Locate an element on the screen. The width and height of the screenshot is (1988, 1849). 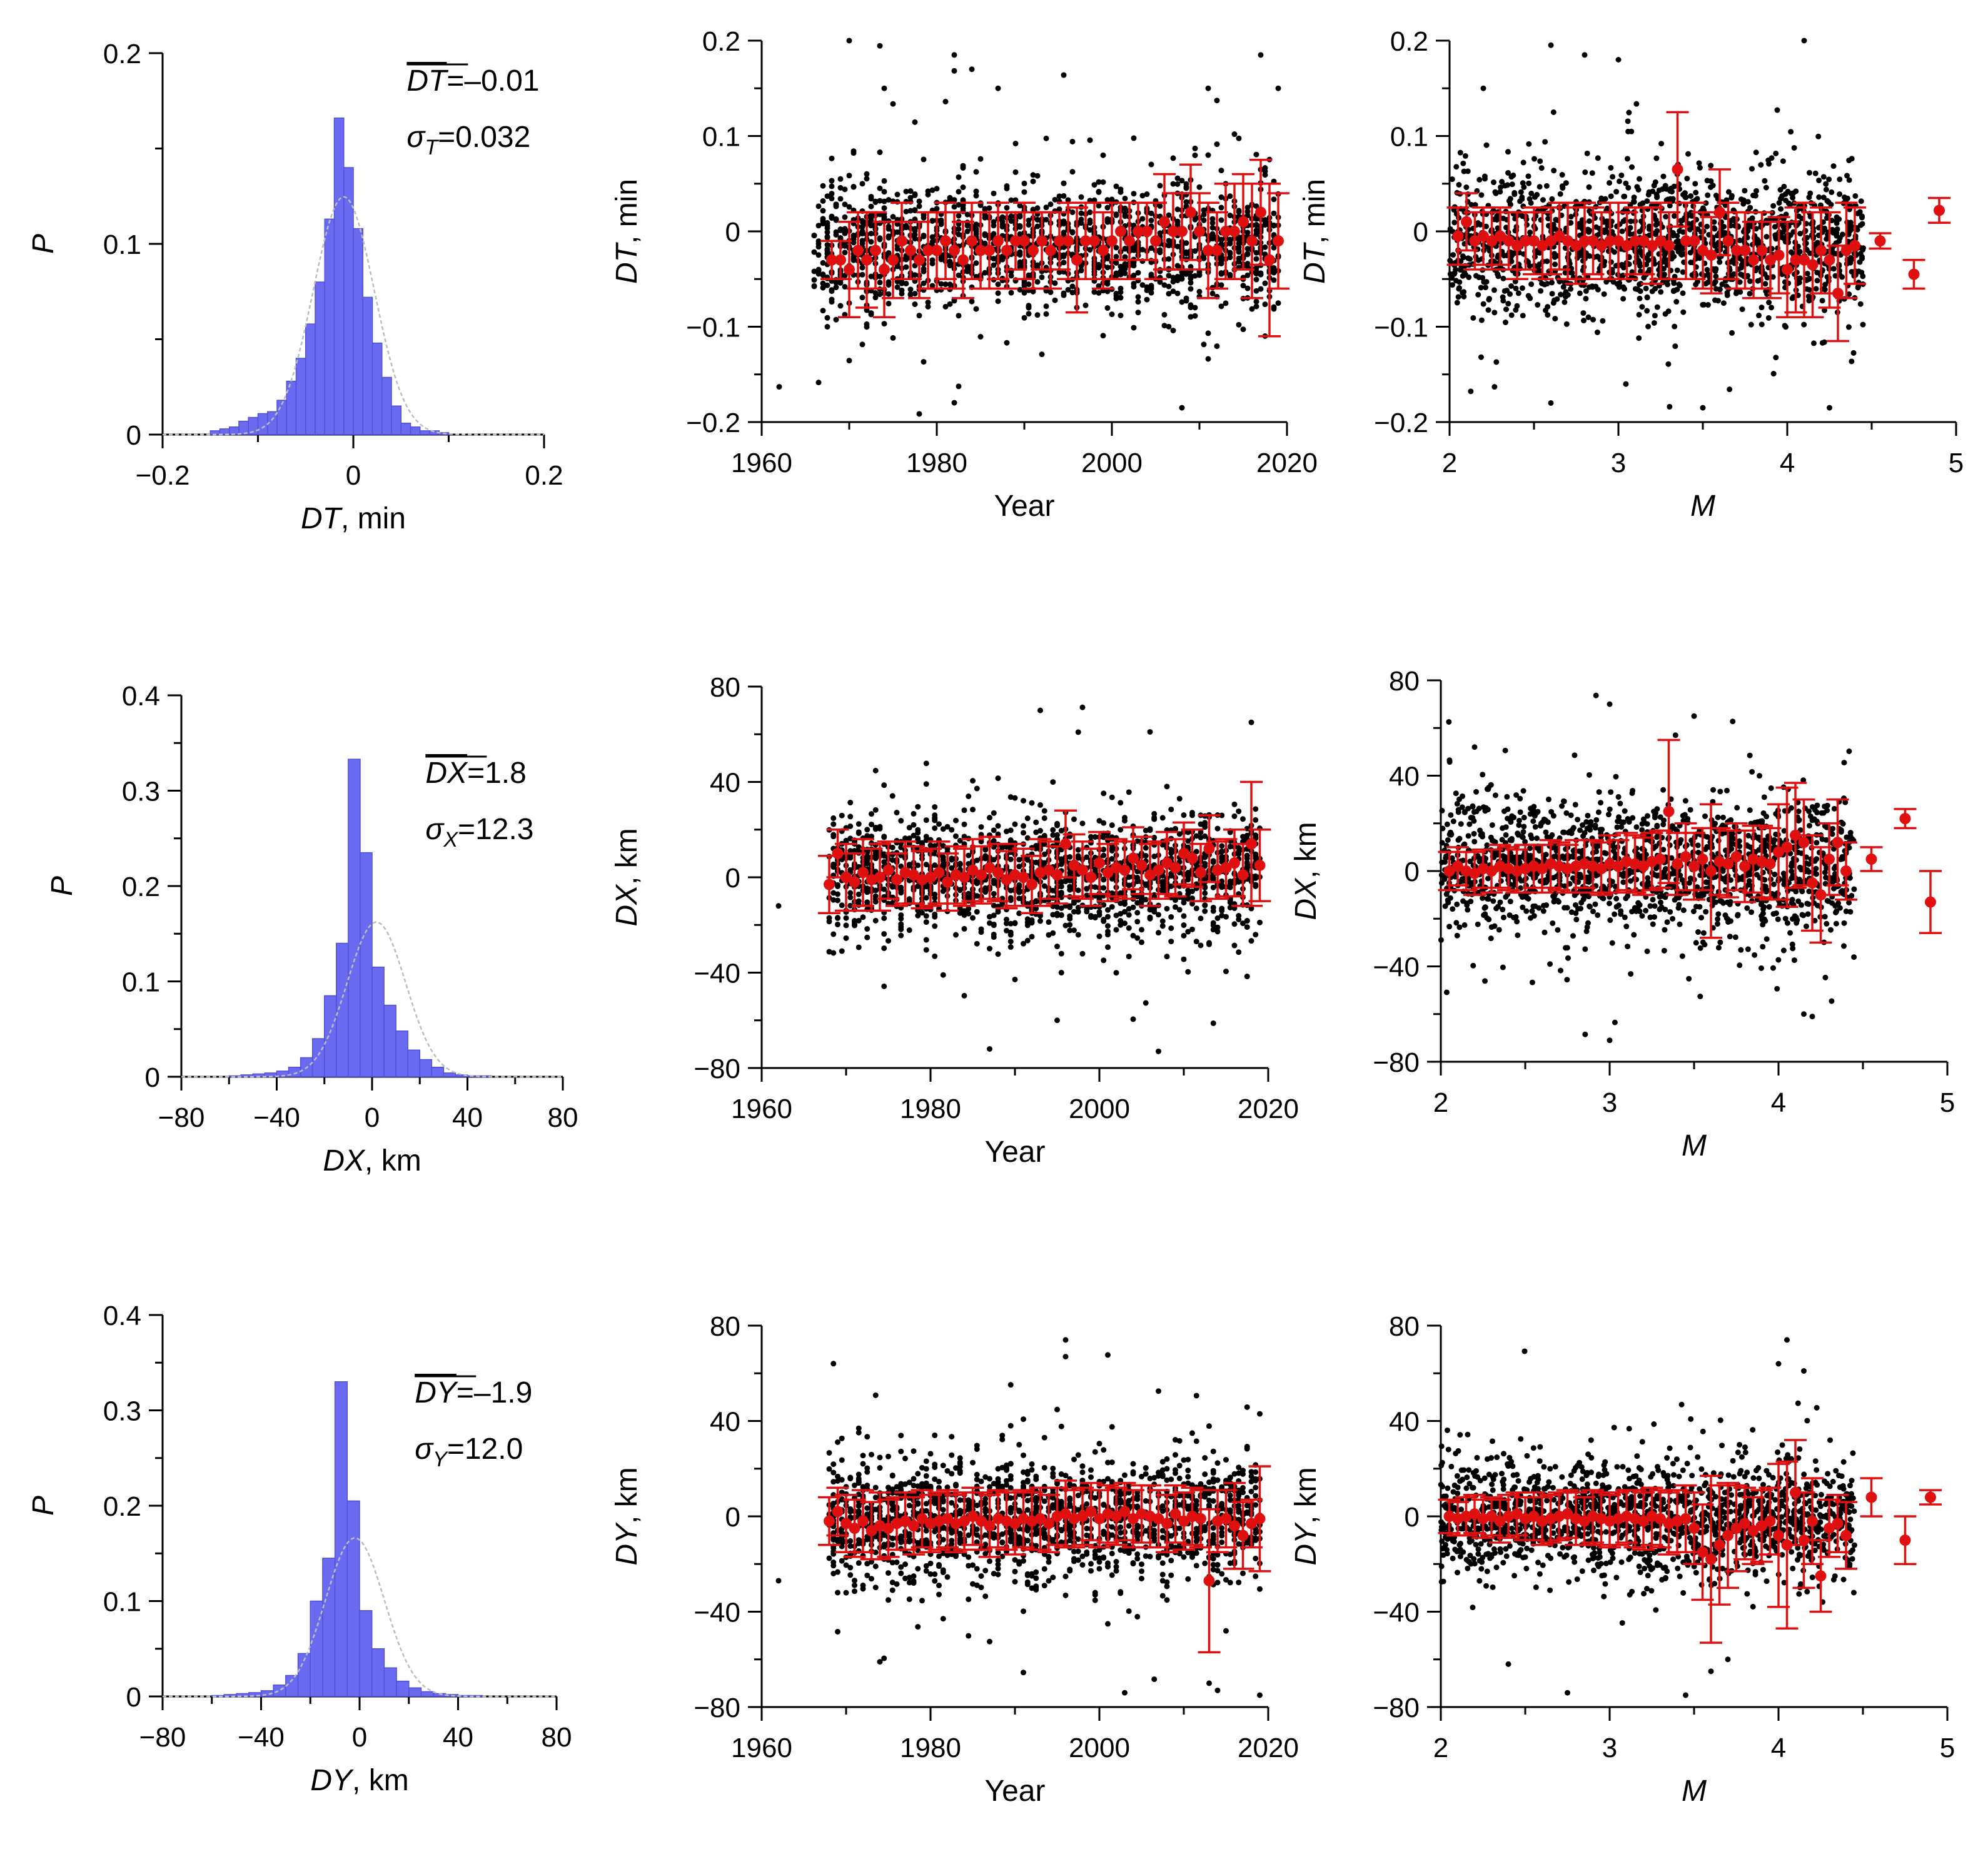
x-tick-label: 2 is located at coordinates (1449, 463).